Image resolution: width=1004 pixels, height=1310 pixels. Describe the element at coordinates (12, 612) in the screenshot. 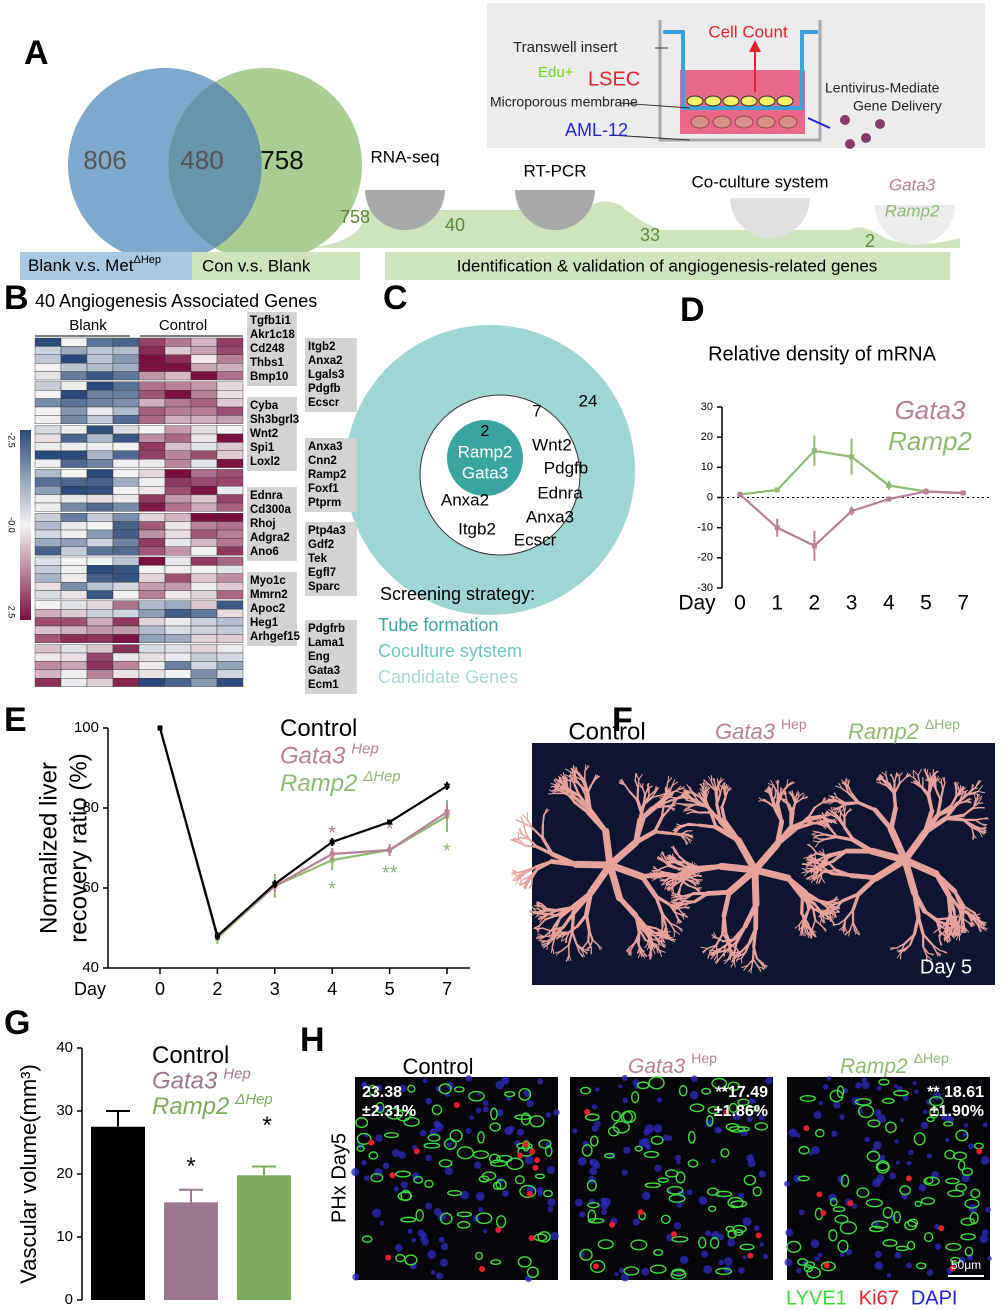

I see `scale-label: 2.5` at that location.